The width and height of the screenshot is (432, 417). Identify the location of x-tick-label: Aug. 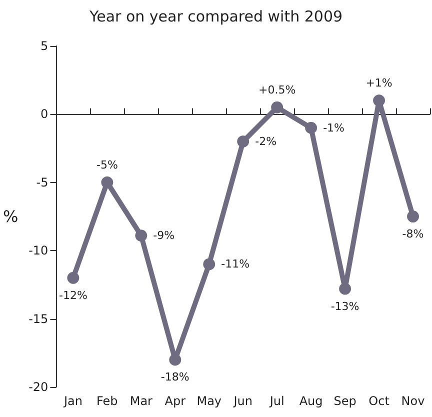
(311, 401).